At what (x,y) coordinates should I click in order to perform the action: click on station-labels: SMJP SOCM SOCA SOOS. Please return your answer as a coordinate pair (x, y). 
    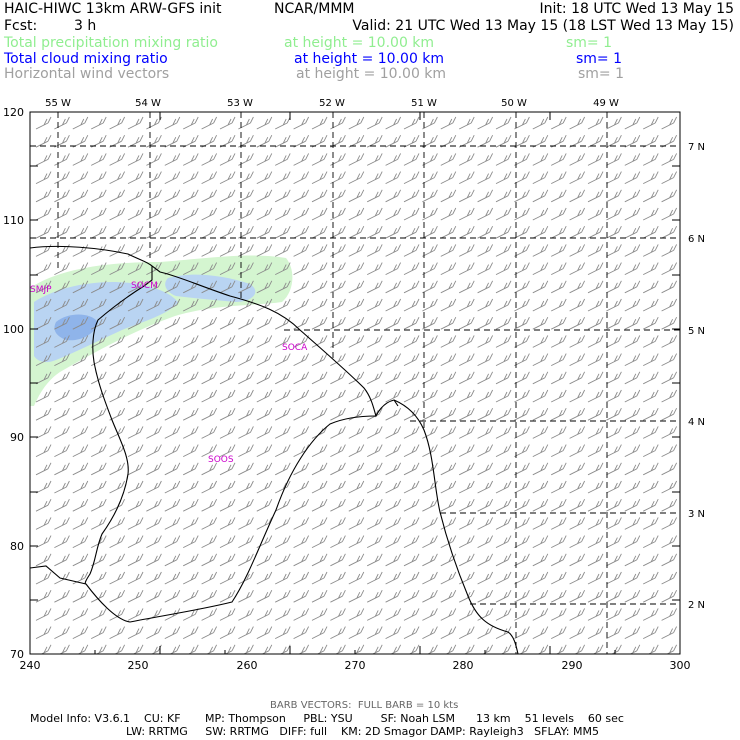
    Looking at the image, I should click on (169, 373).